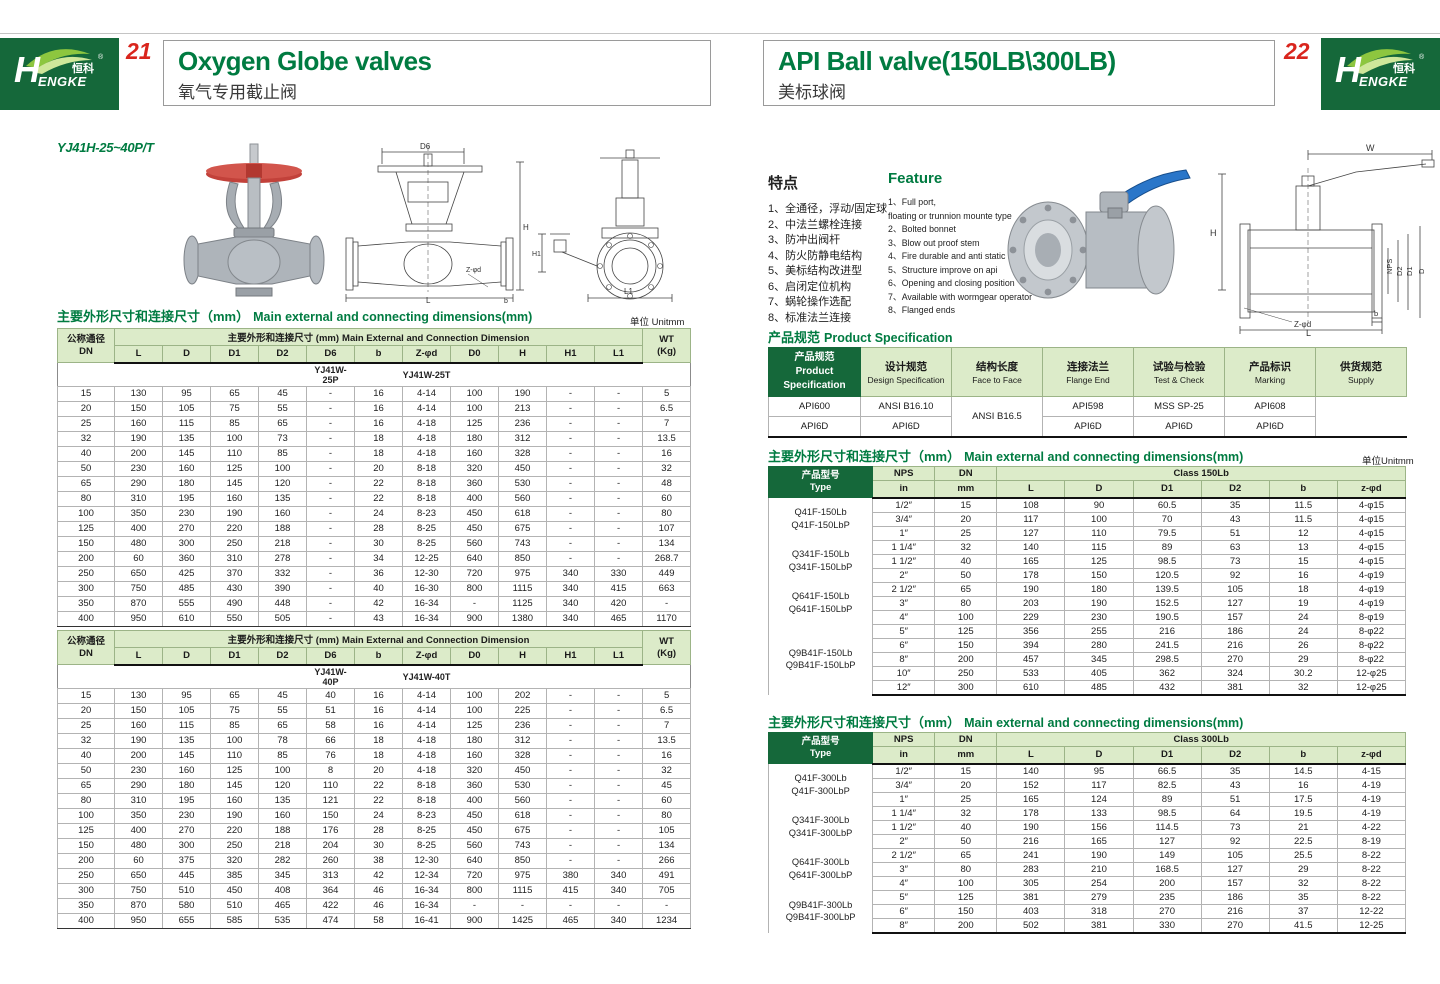 This screenshot has width=1440, height=984. Describe the element at coordinates (138, 656) in the screenshot. I see `header-cell: L` at that location.